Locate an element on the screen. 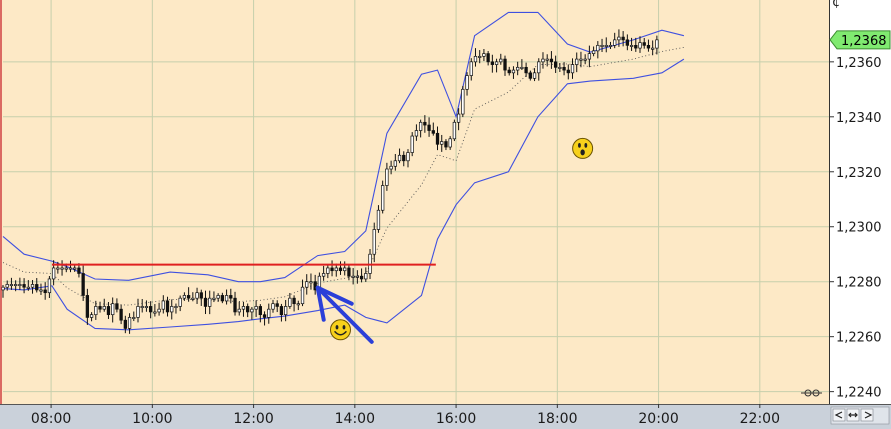  face-circle is located at coordinates (340, 330).